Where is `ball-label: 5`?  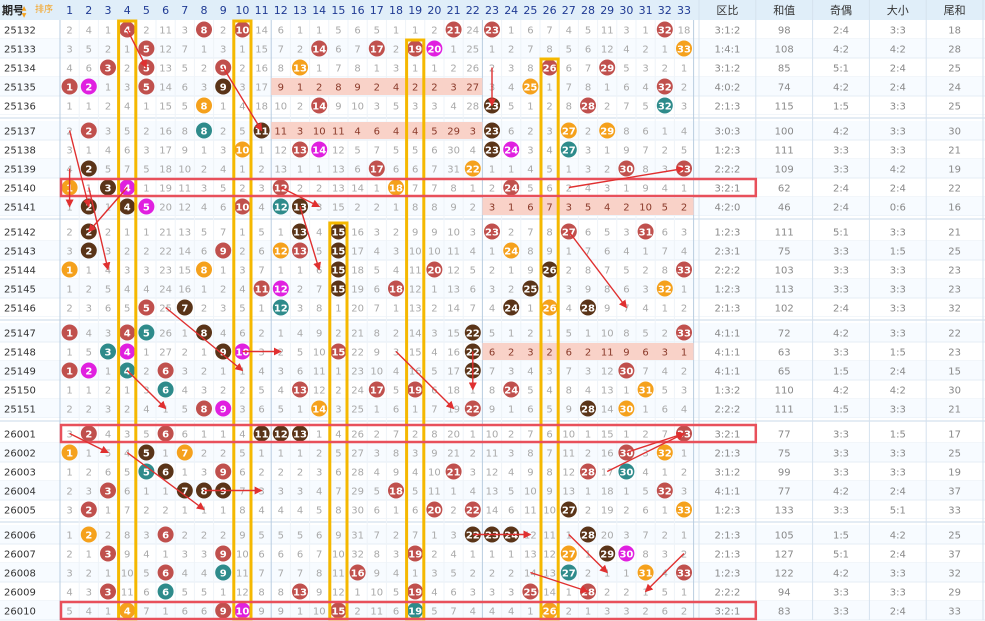
ball-label: 5 is located at coordinates (146, 88).